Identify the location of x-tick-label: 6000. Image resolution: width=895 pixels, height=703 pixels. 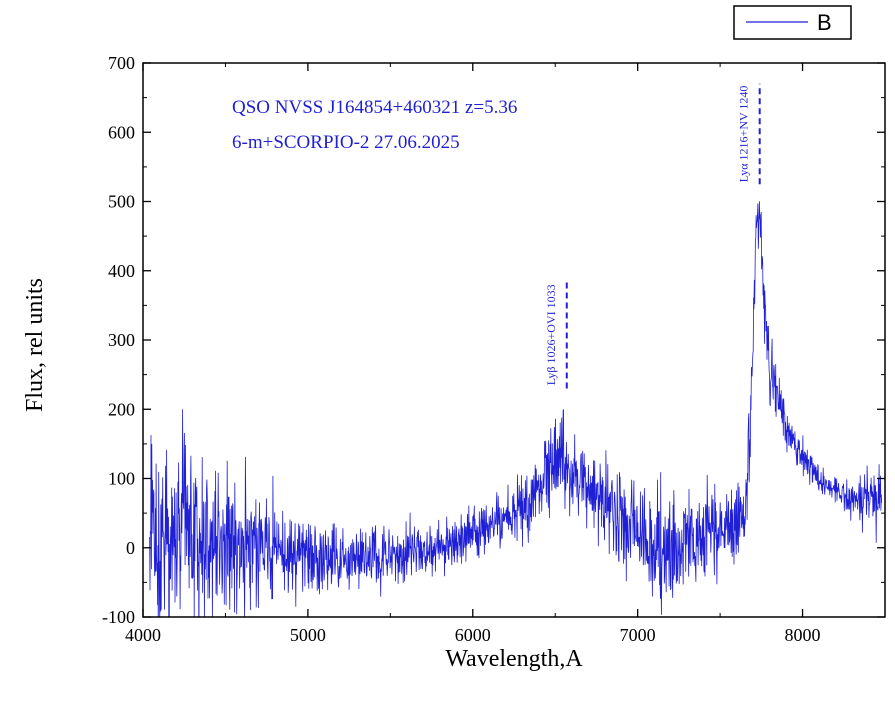
(473, 635).